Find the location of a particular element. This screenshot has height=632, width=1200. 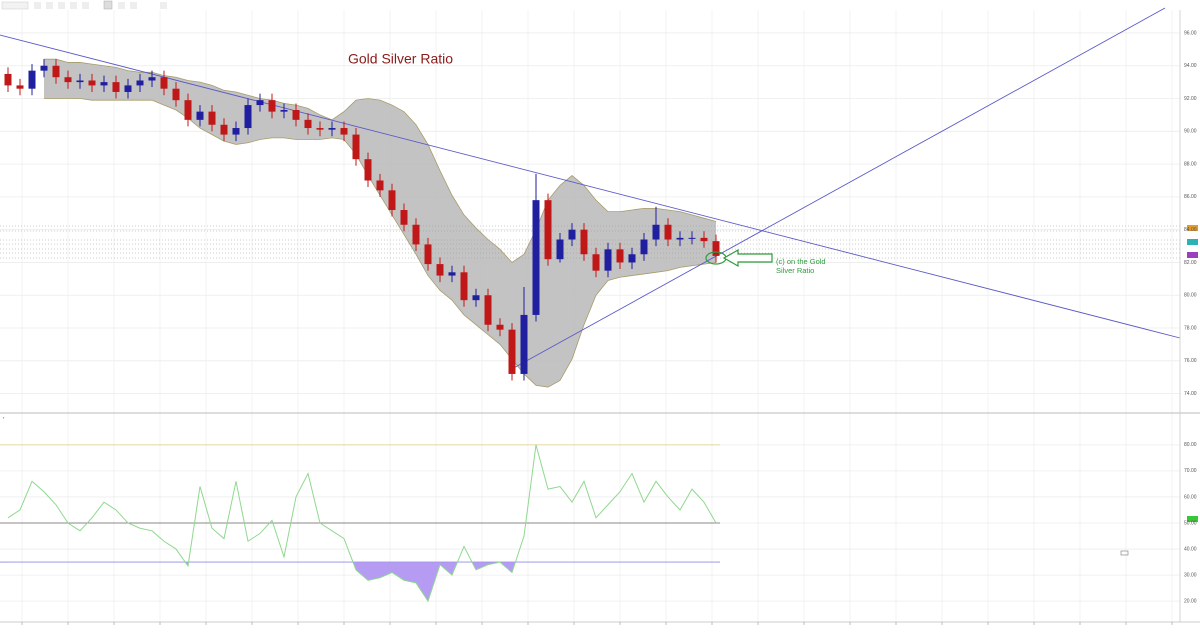

y-tick-label: 74.00 is located at coordinates (1190, 394).